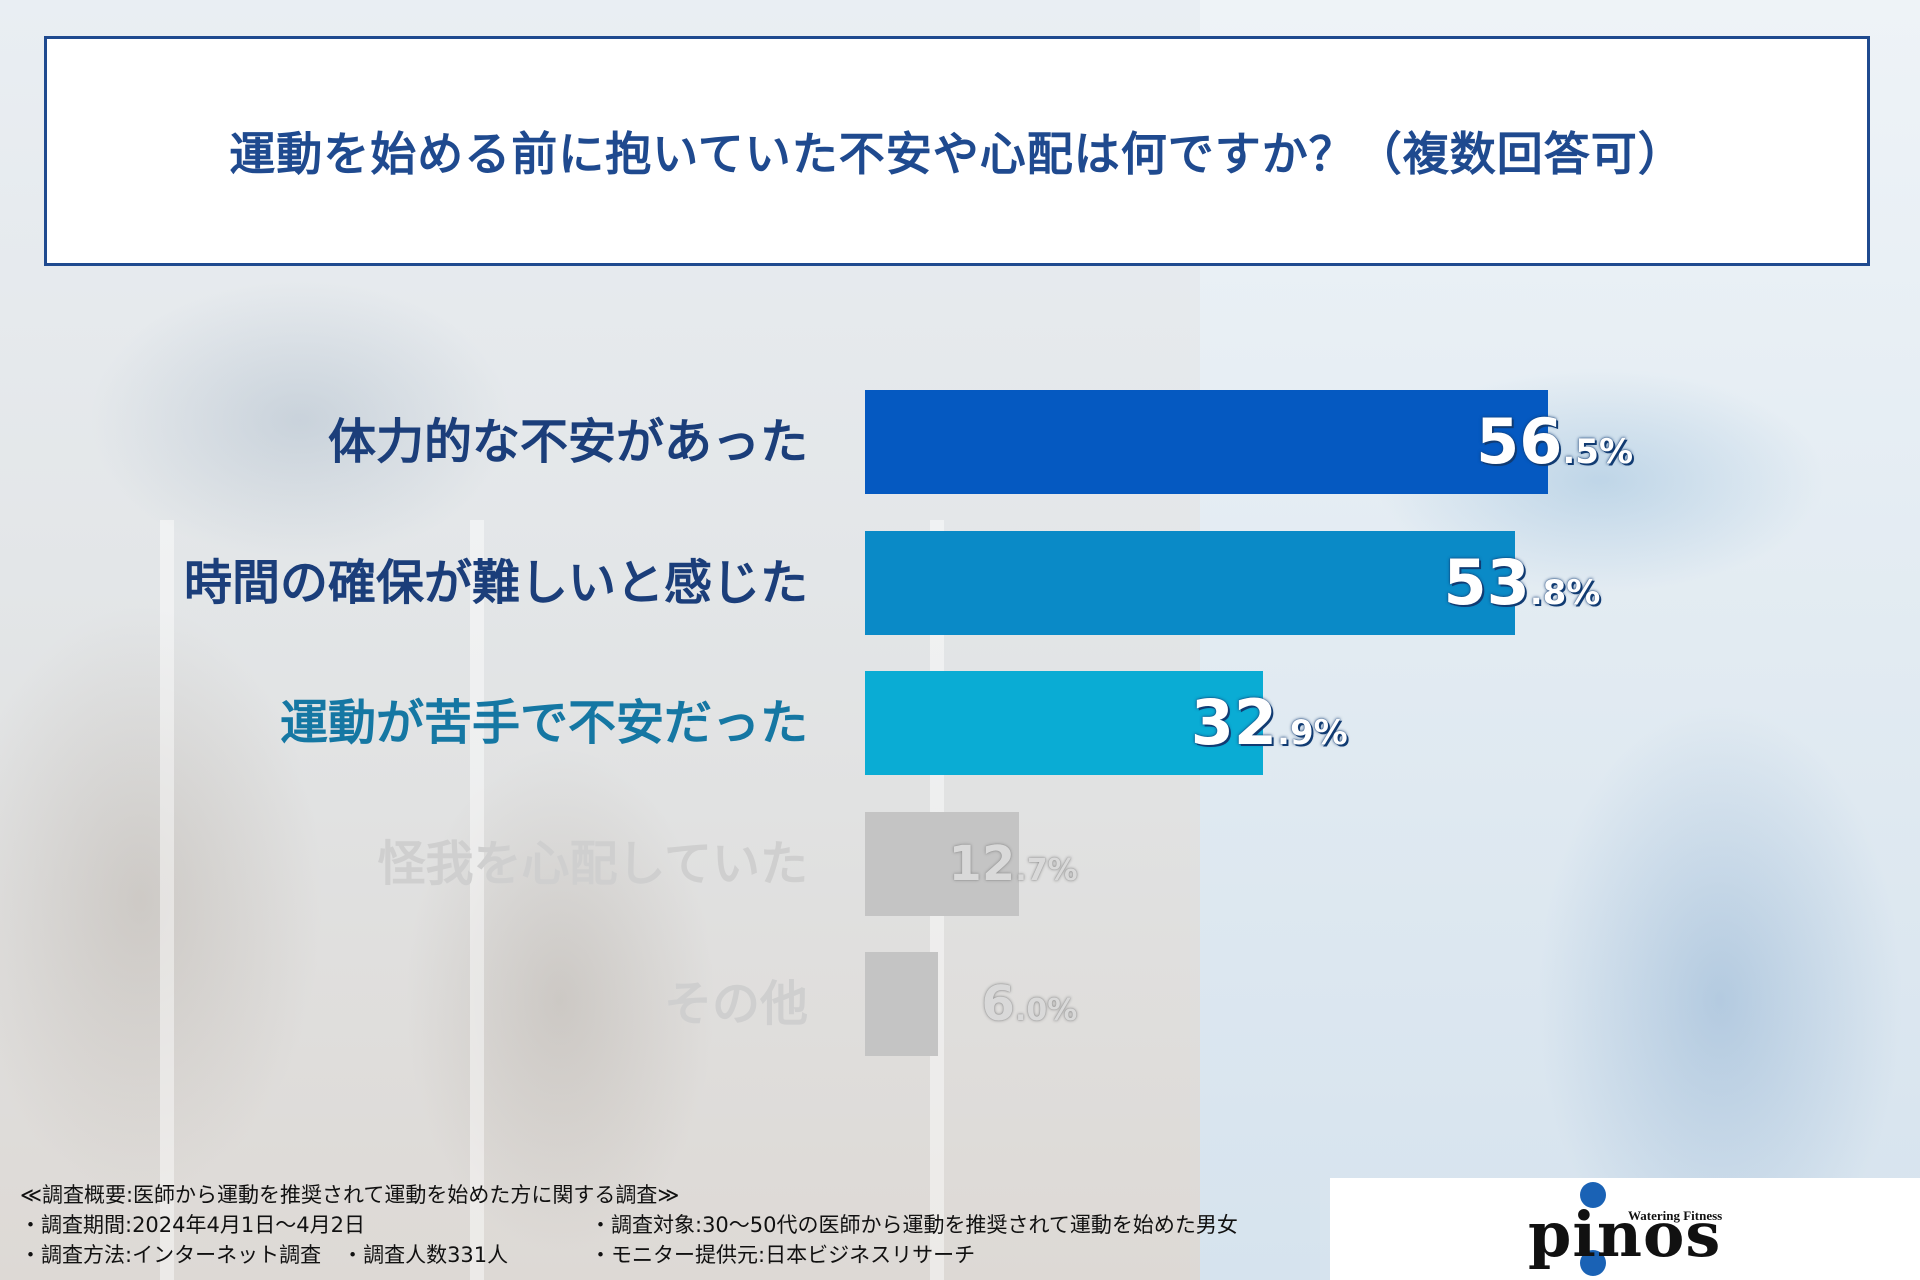 Image resolution: width=1920 pixels, height=1280 pixels. I want to click on value-label: 6.0%, so click(1030, 1004).